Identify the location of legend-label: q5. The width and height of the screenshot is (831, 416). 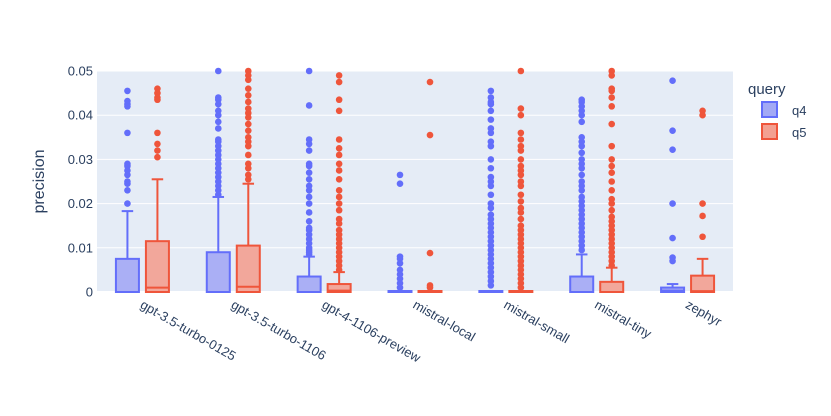
(799, 132).